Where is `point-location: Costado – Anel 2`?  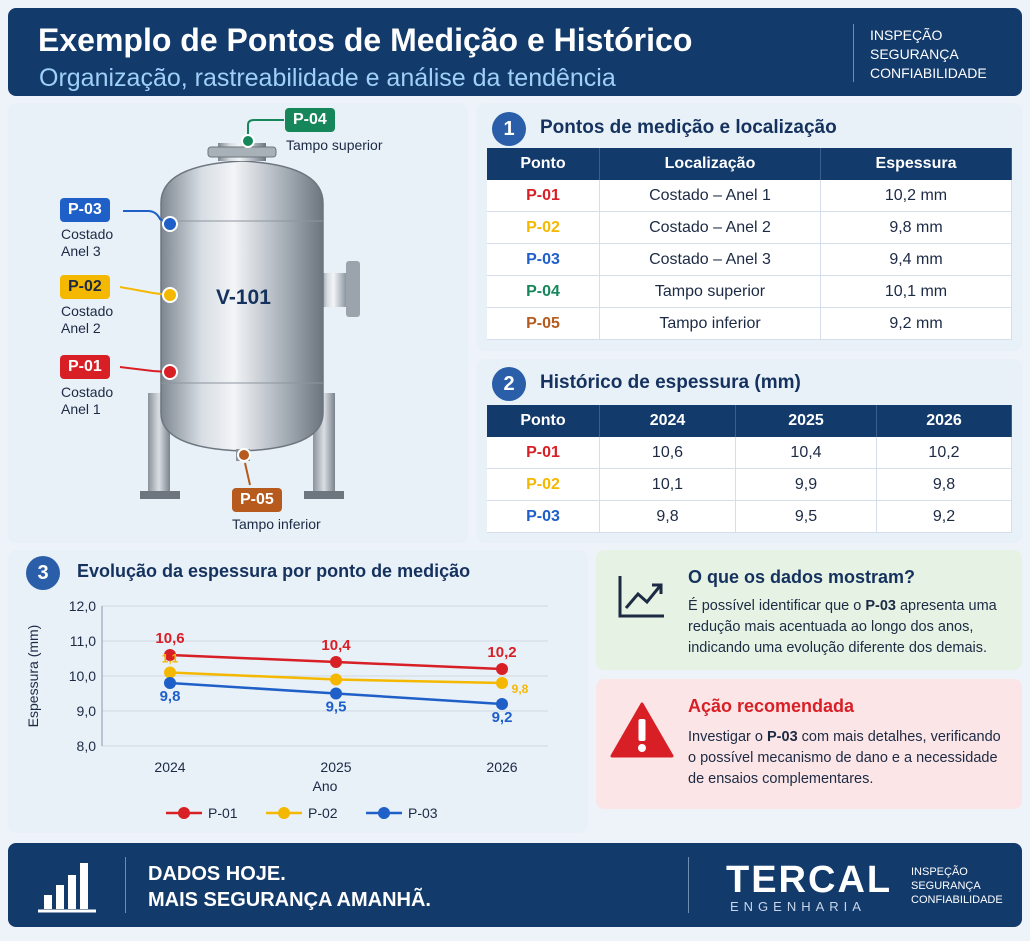 point-location: Costado – Anel 2 is located at coordinates (710, 228).